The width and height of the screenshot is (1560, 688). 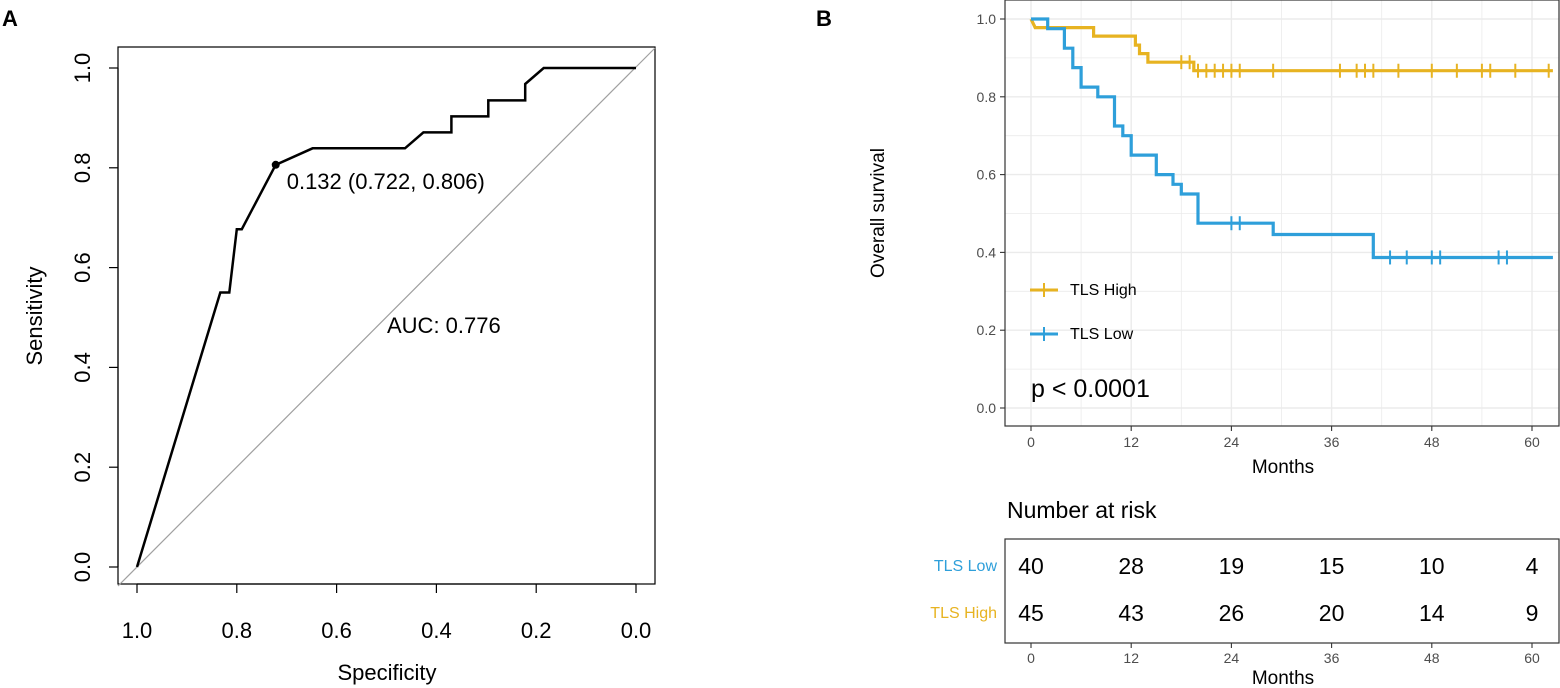 I want to click on risk-cell: 14, so click(x=1432, y=613).